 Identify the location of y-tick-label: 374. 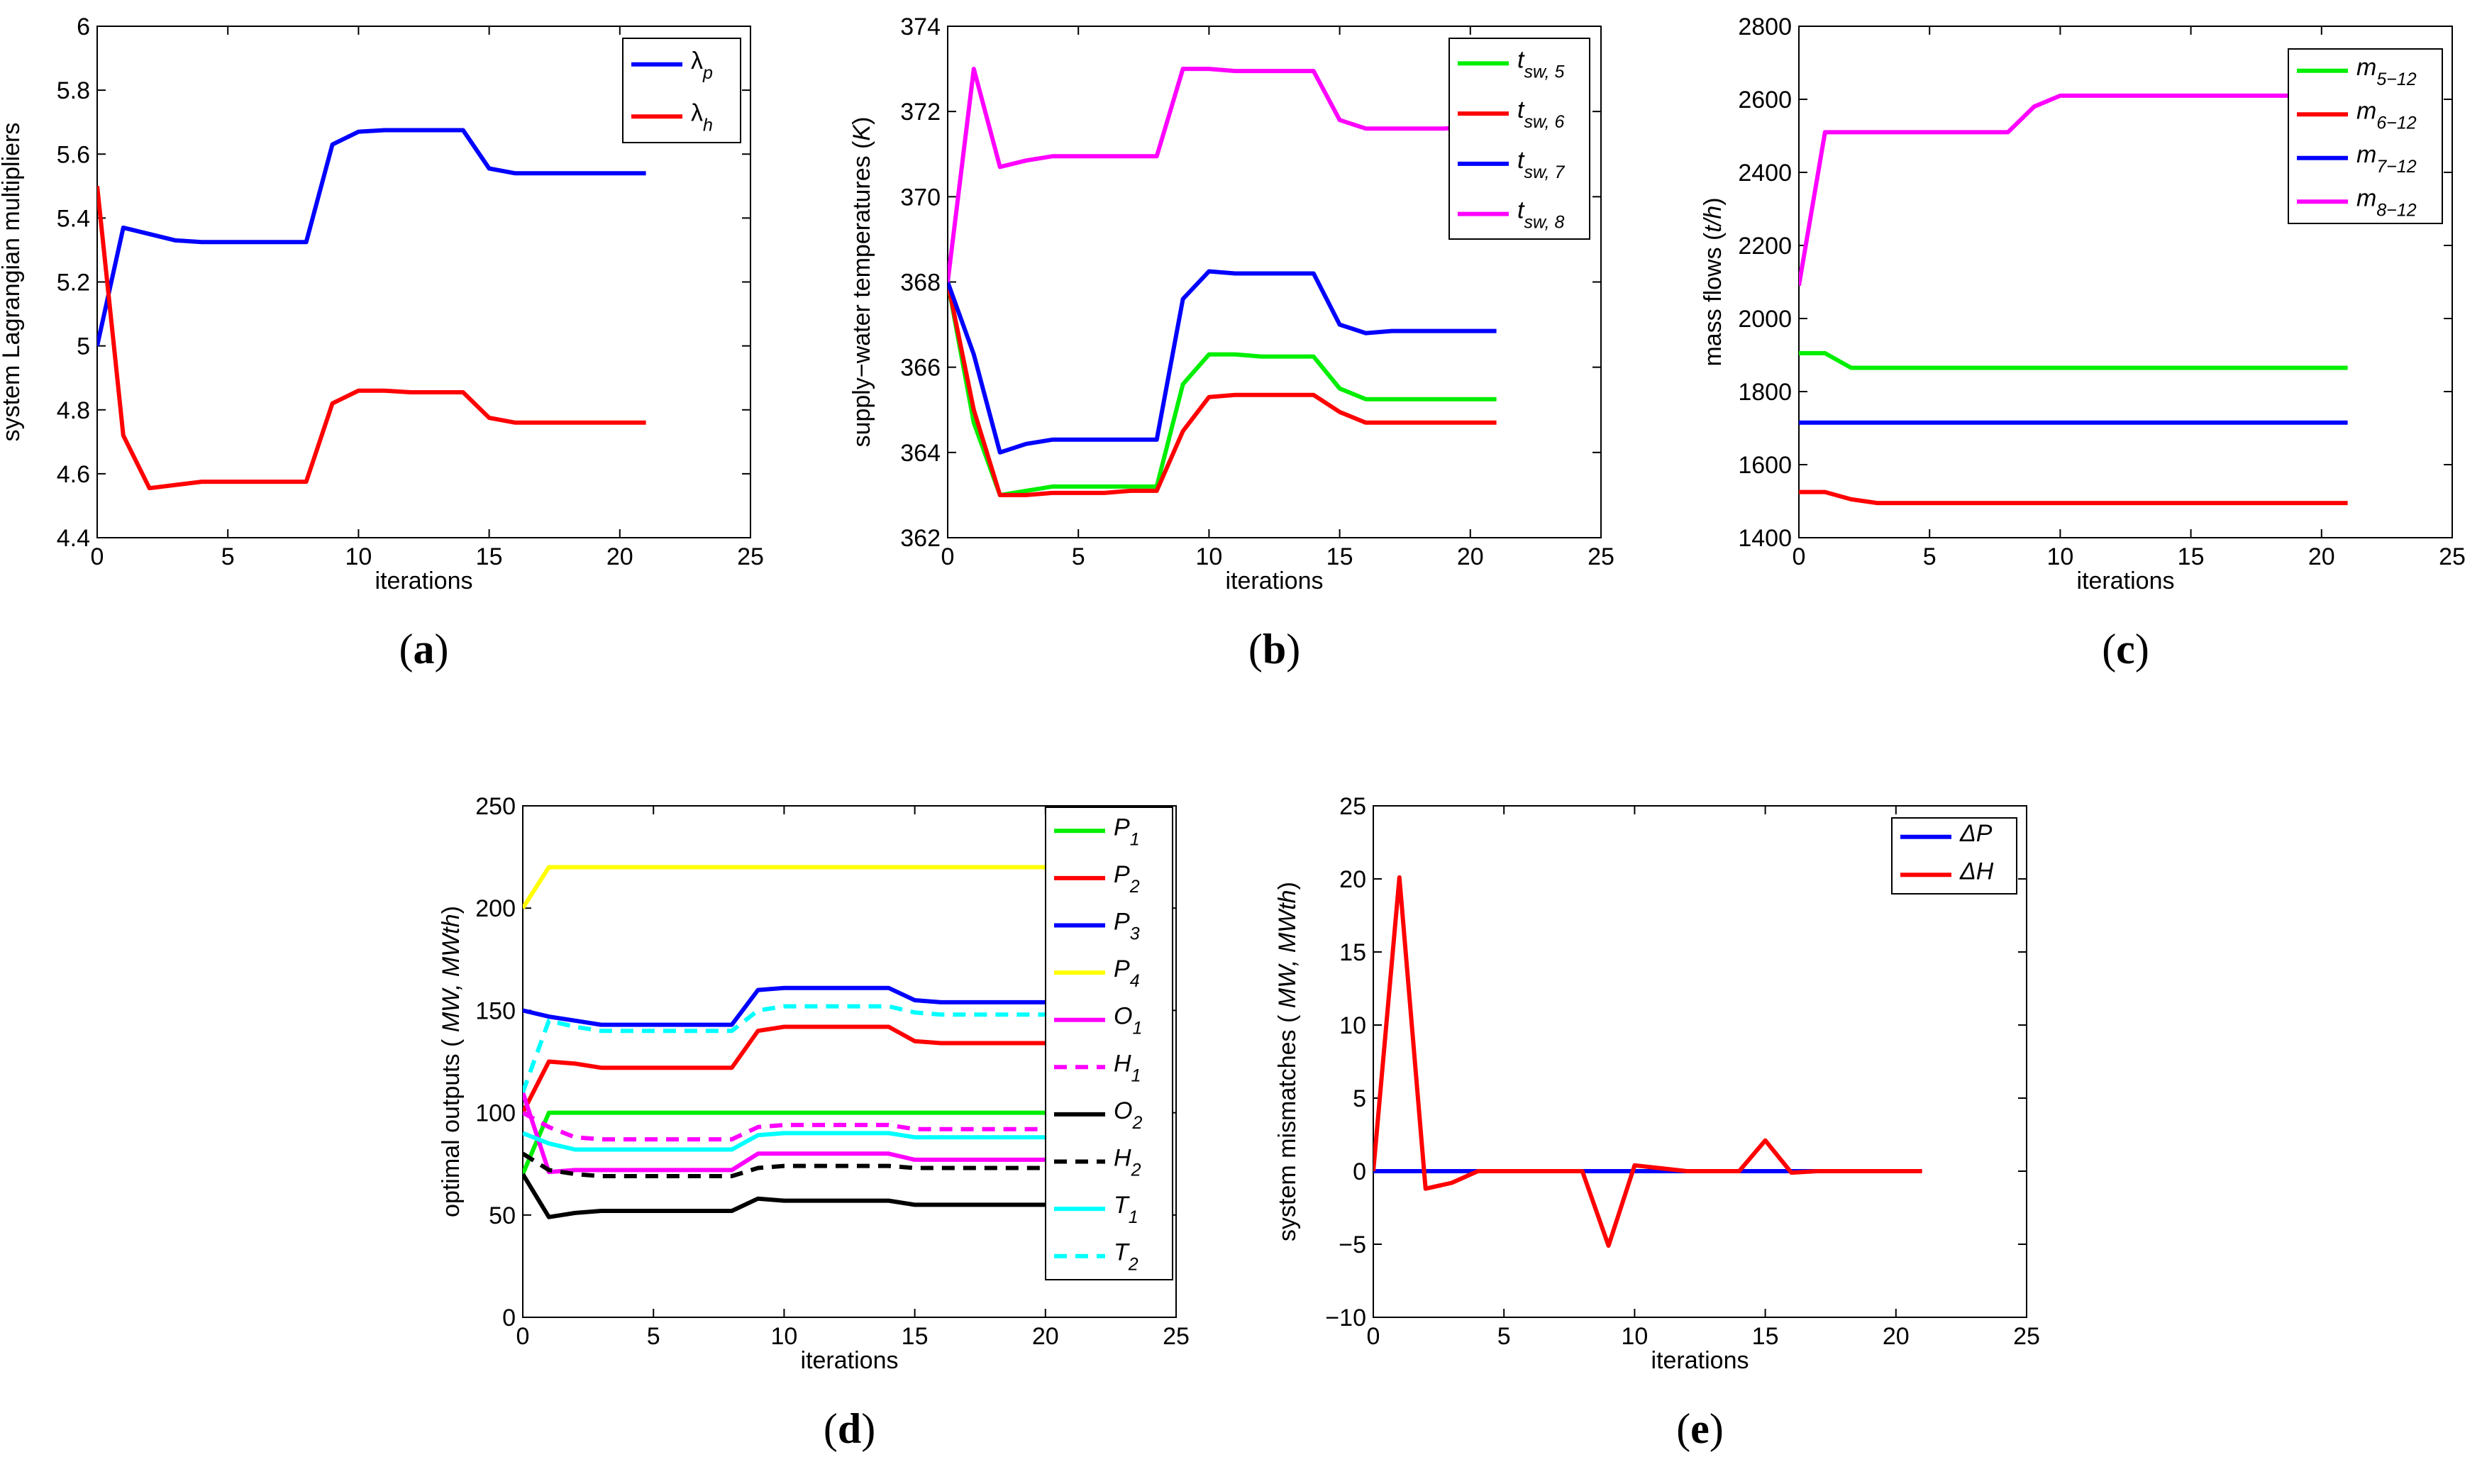
(920, 27).